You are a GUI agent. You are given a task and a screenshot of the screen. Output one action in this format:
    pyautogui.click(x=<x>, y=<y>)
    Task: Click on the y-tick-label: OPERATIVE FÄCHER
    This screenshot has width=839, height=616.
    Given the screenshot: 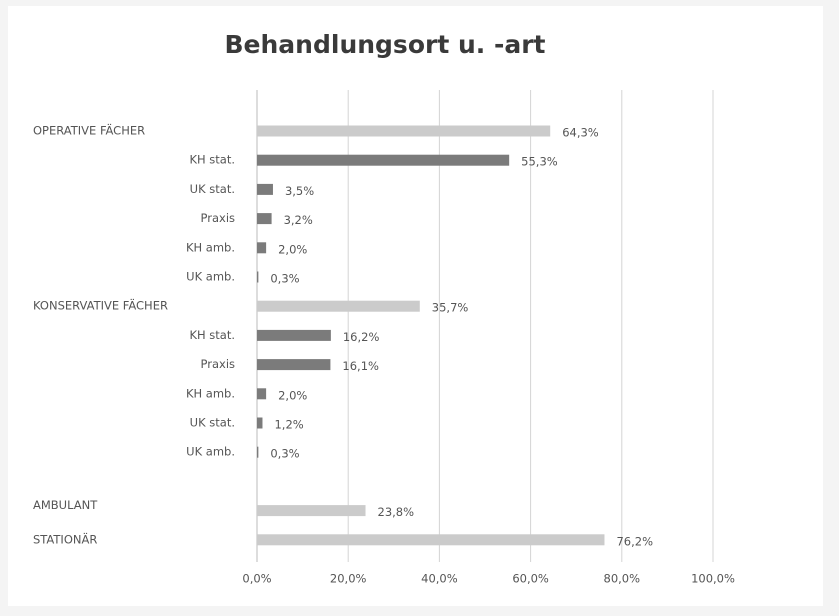 What is the action you would take?
    pyautogui.click(x=89, y=130)
    